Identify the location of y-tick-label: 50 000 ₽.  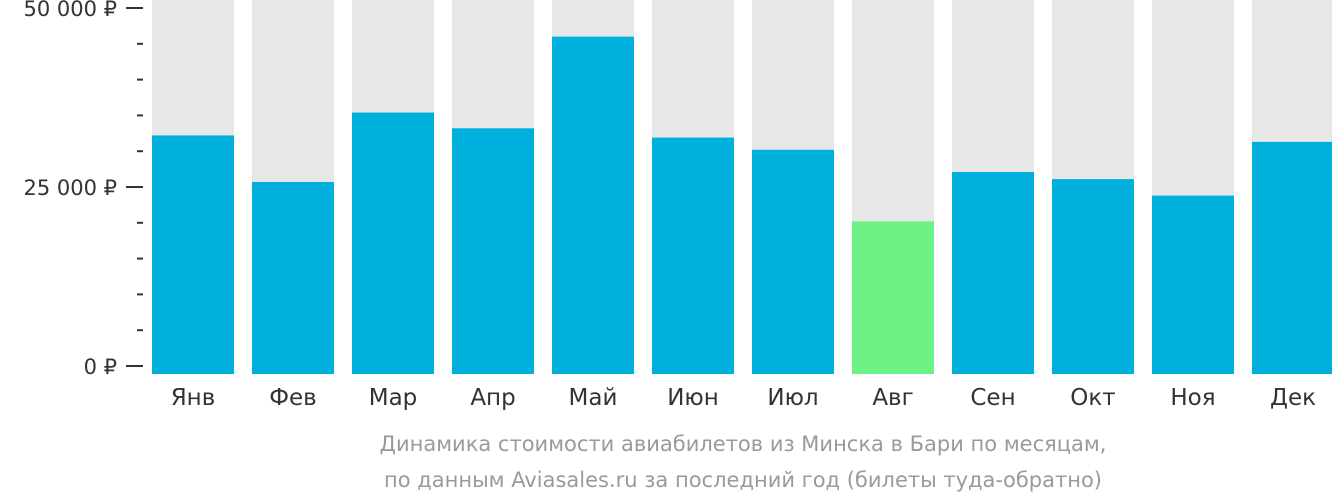
(70, 10).